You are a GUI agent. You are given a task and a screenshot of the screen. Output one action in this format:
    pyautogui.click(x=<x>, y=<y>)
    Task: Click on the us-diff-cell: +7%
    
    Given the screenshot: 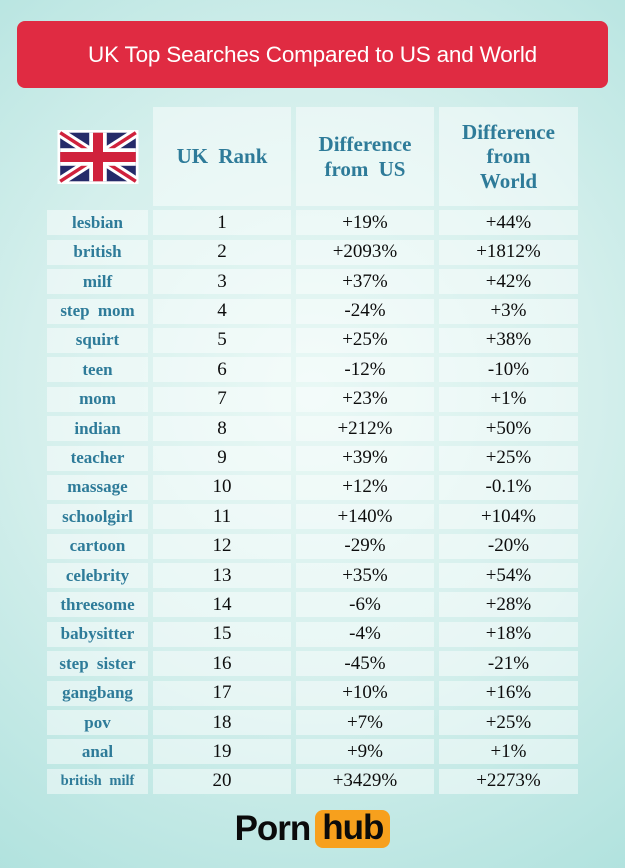 What is the action you would take?
    pyautogui.click(x=365, y=723)
    